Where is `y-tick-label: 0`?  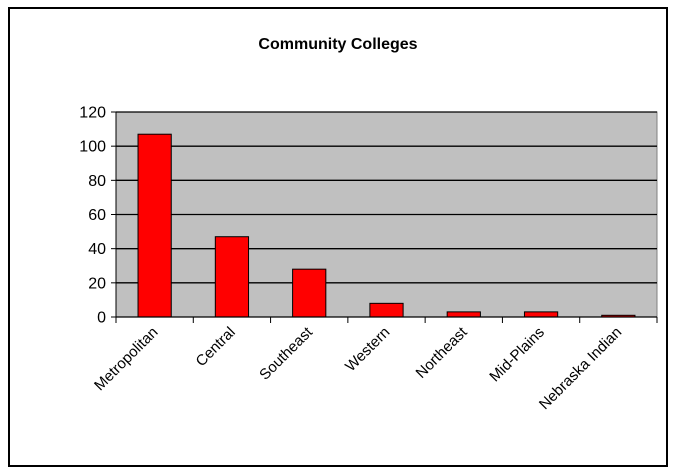 y-tick-label: 0 is located at coordinates (101, 318).